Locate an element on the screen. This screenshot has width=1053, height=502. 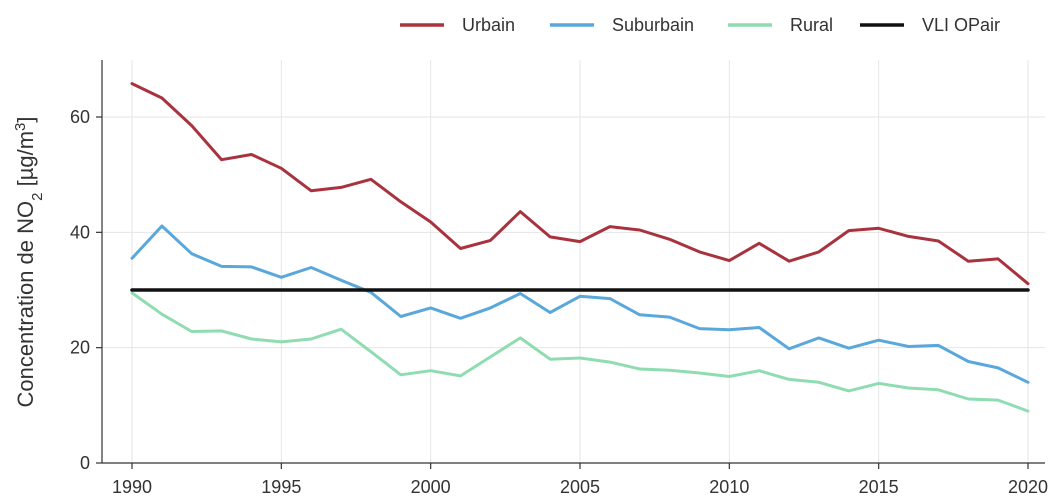
y-axis-title-suffix: ] is located at coordinates (25, 119).